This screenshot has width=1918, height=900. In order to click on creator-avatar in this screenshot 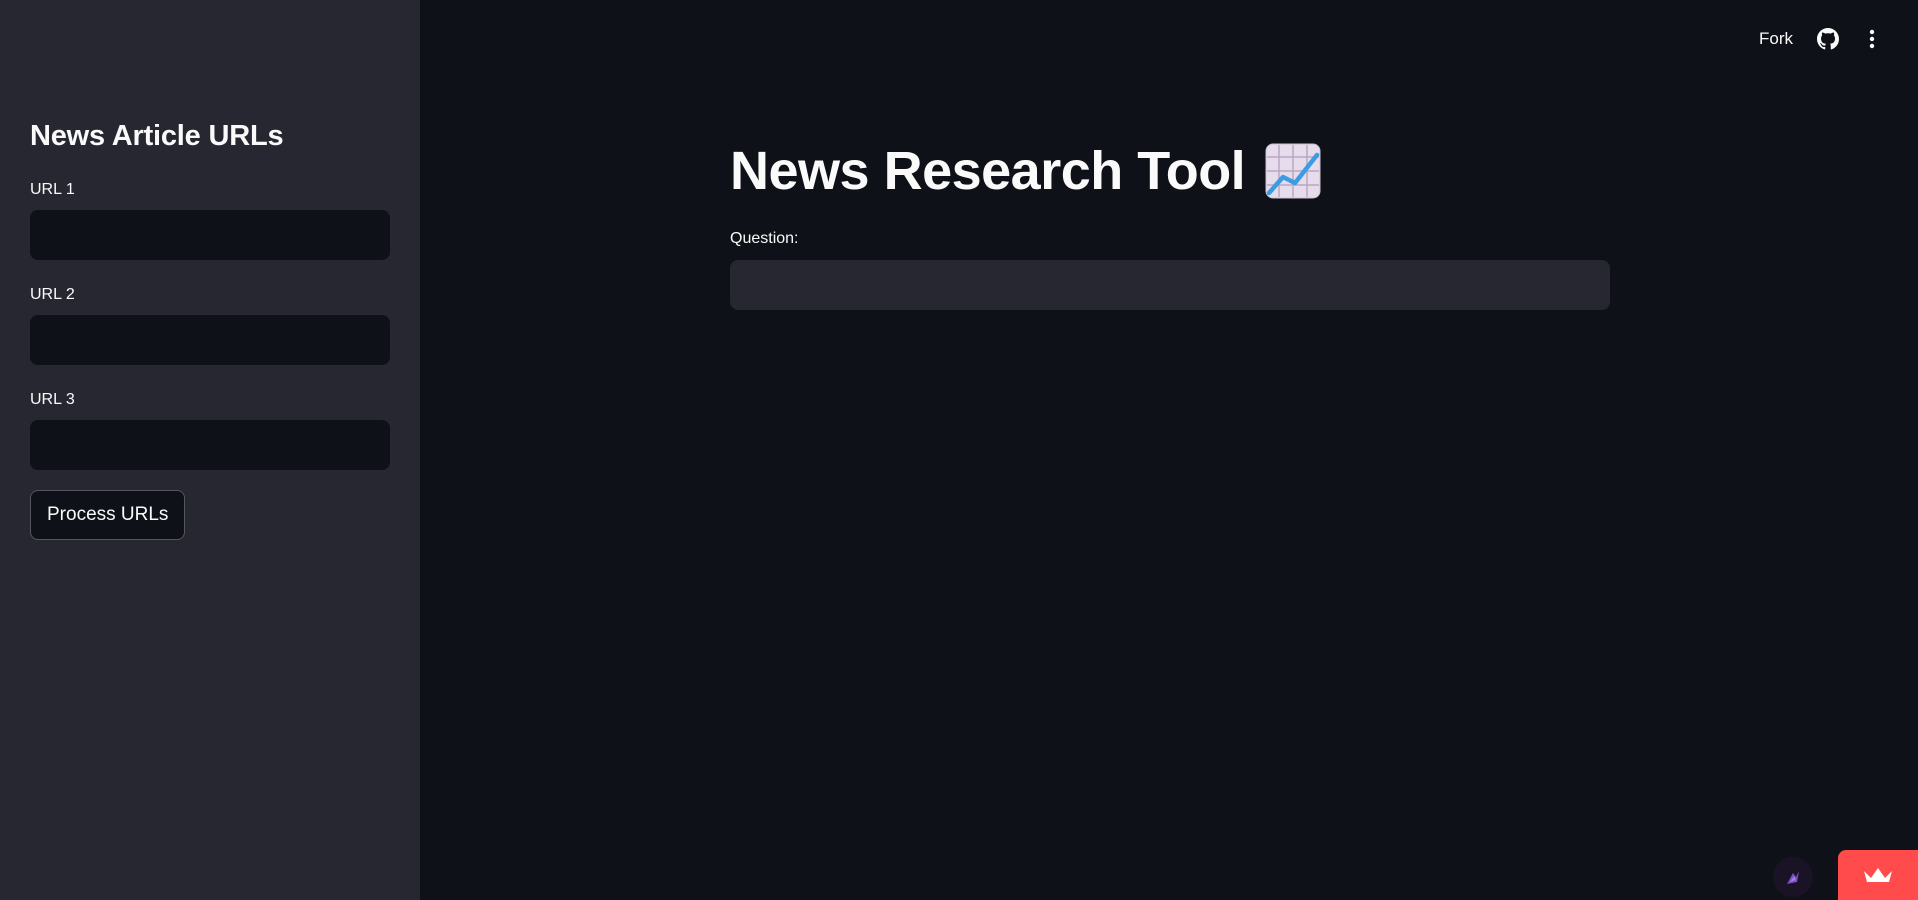, I will do `click(1793, 877)`.